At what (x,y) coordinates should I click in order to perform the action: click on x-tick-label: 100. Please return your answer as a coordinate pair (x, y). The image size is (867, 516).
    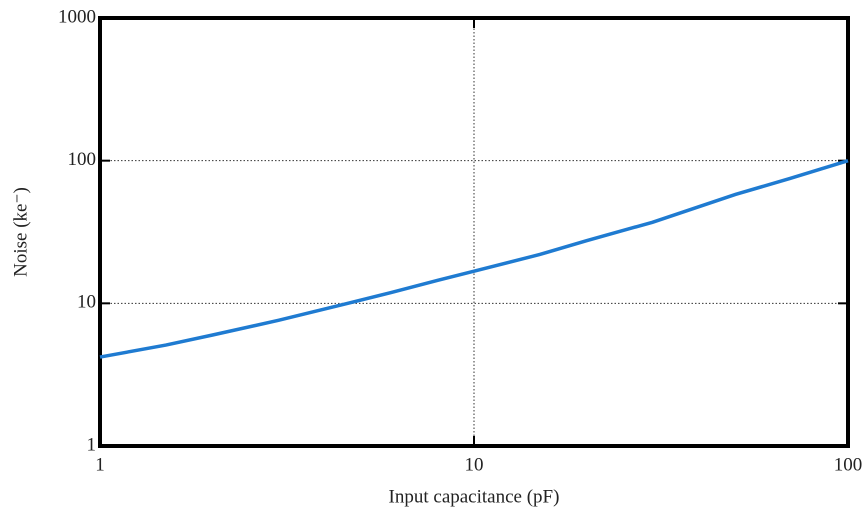
    Looking at the image, I should click on (848, 464).